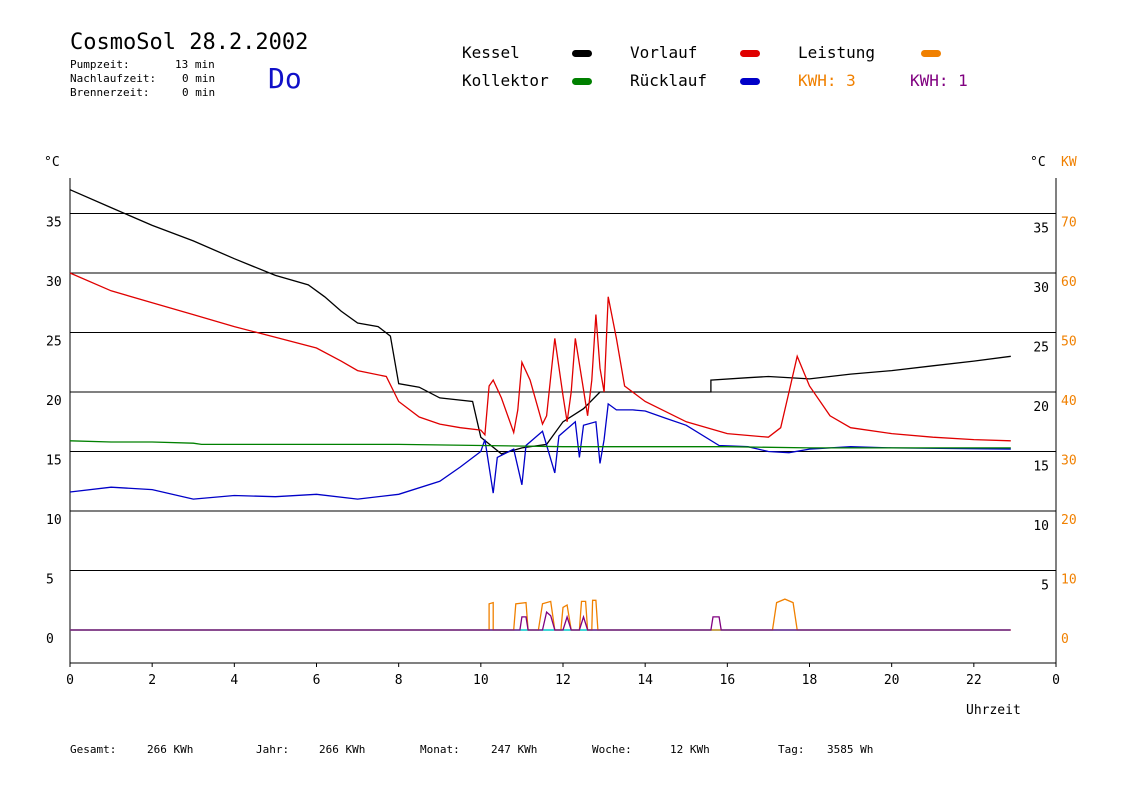 The image size is (1148, 812). I want to click on y-left-tick-label: 5, so click(50, 580).